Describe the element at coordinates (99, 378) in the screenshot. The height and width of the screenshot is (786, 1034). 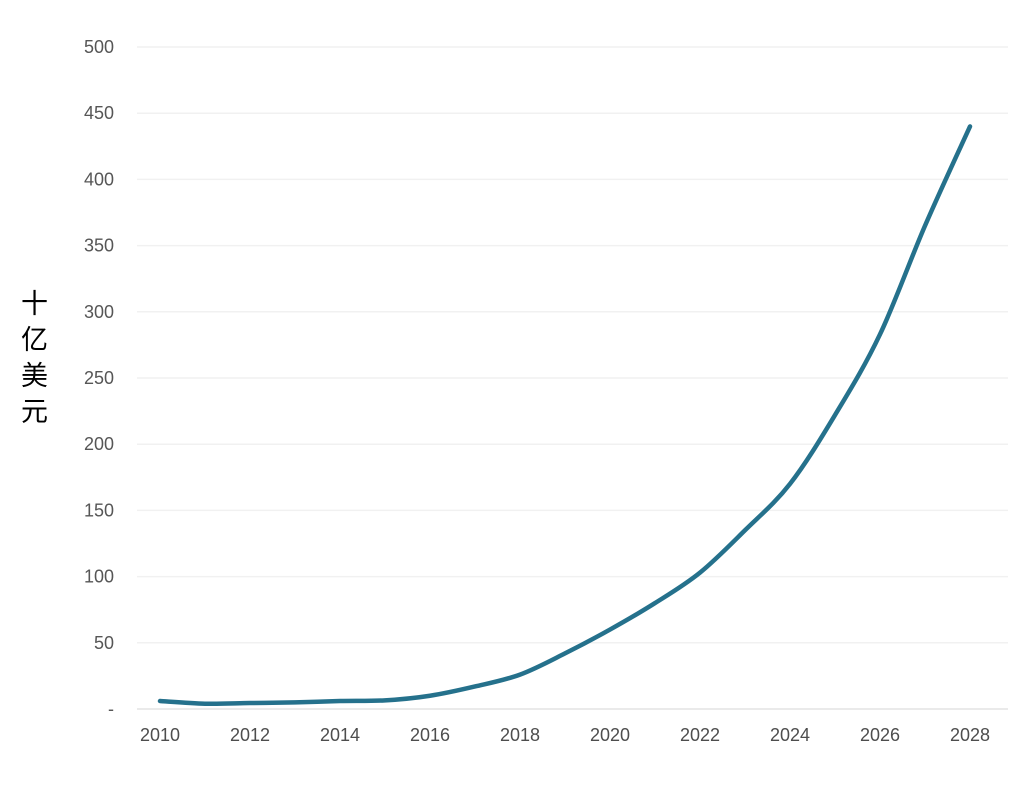
I see `y-tick-label: 250` at that location.